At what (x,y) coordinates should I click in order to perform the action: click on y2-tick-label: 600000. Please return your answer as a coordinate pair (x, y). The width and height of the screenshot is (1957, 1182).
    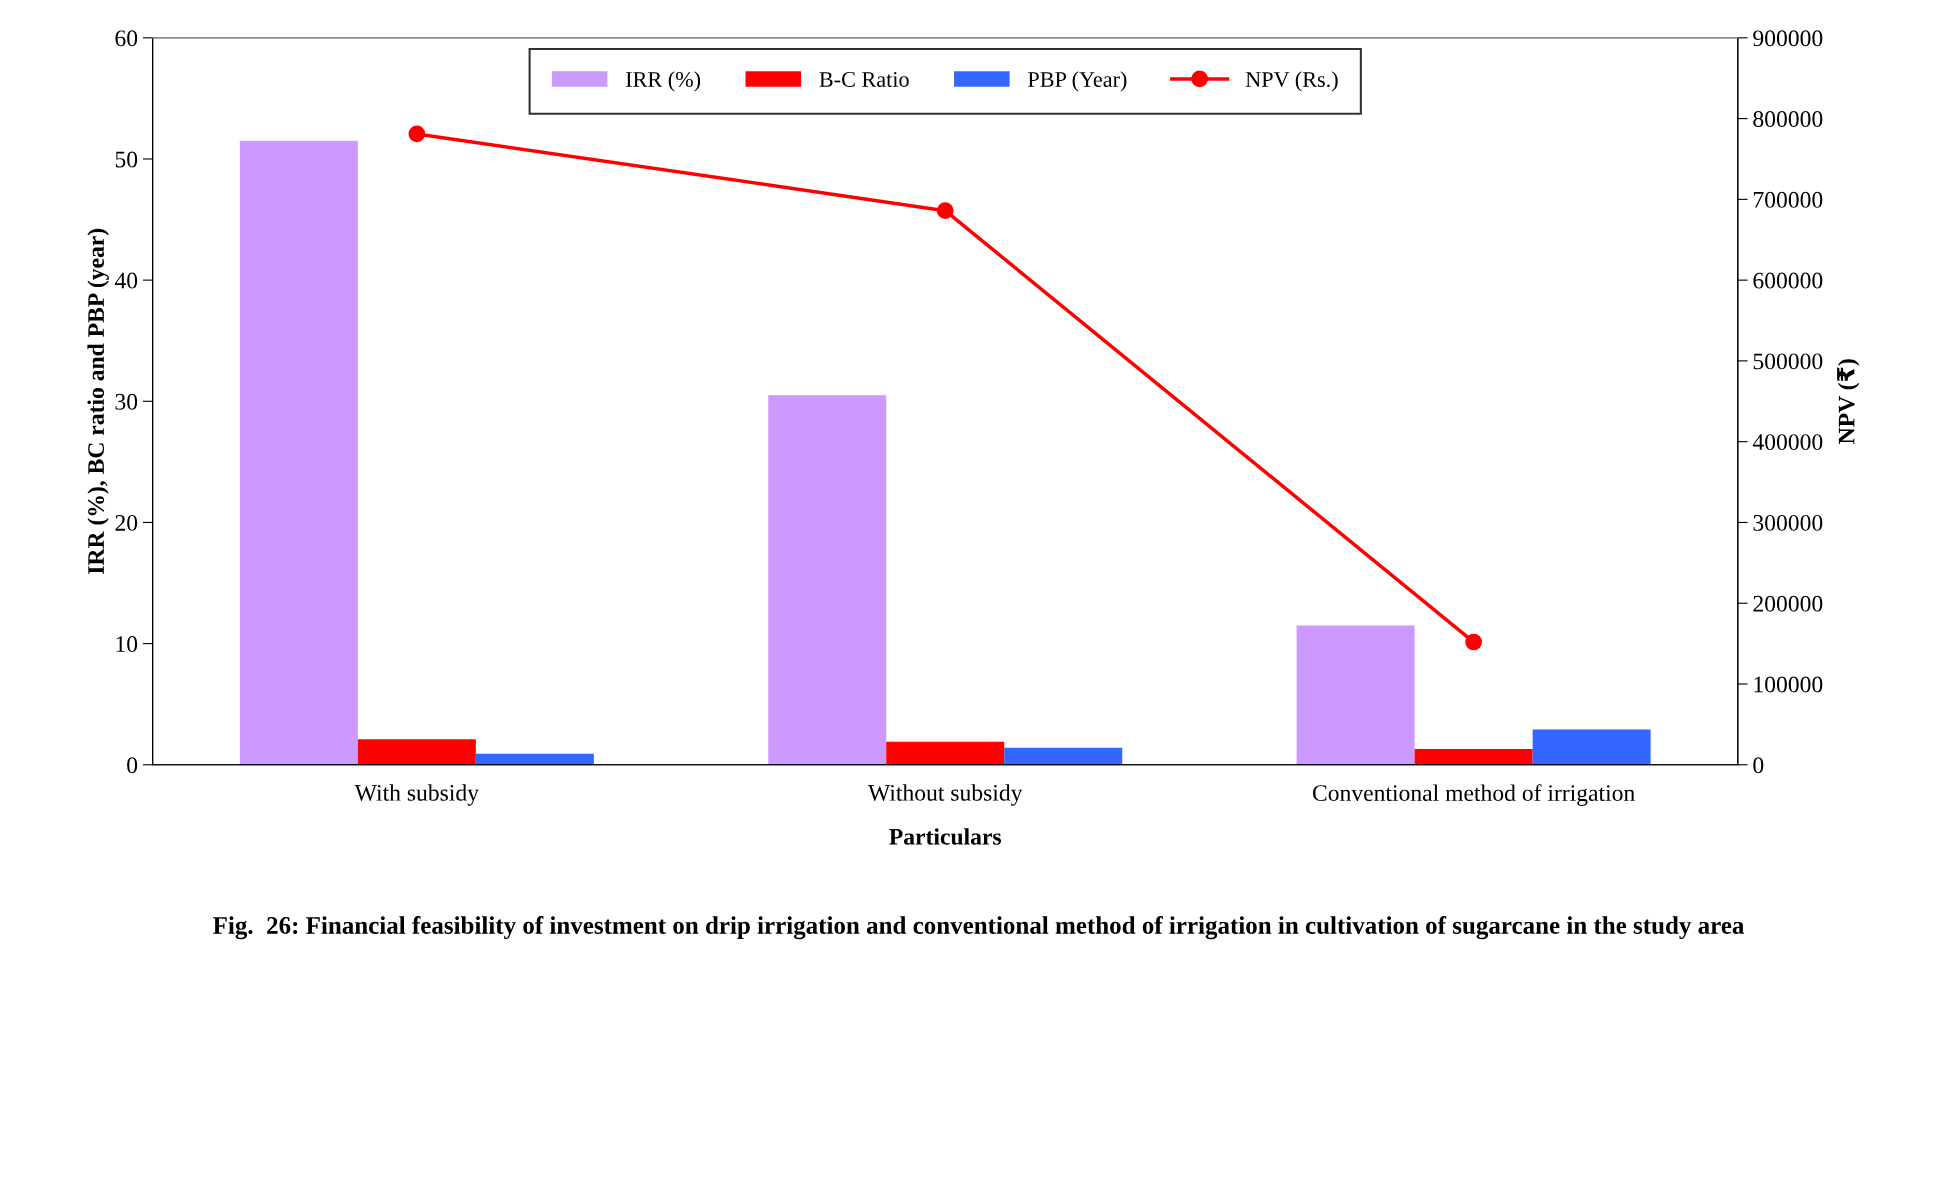
    Looking at the image, I should click on (1788, 280).